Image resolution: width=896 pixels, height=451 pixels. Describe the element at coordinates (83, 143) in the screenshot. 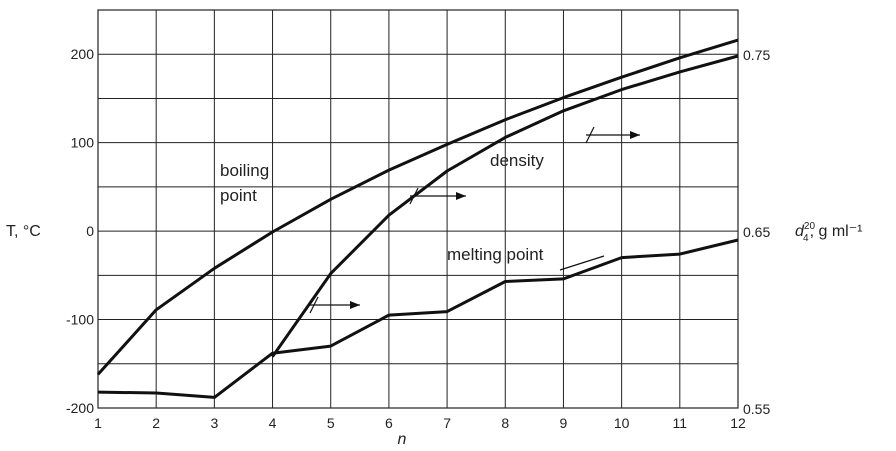

I see `left-tick-label-100: 100` at that location.